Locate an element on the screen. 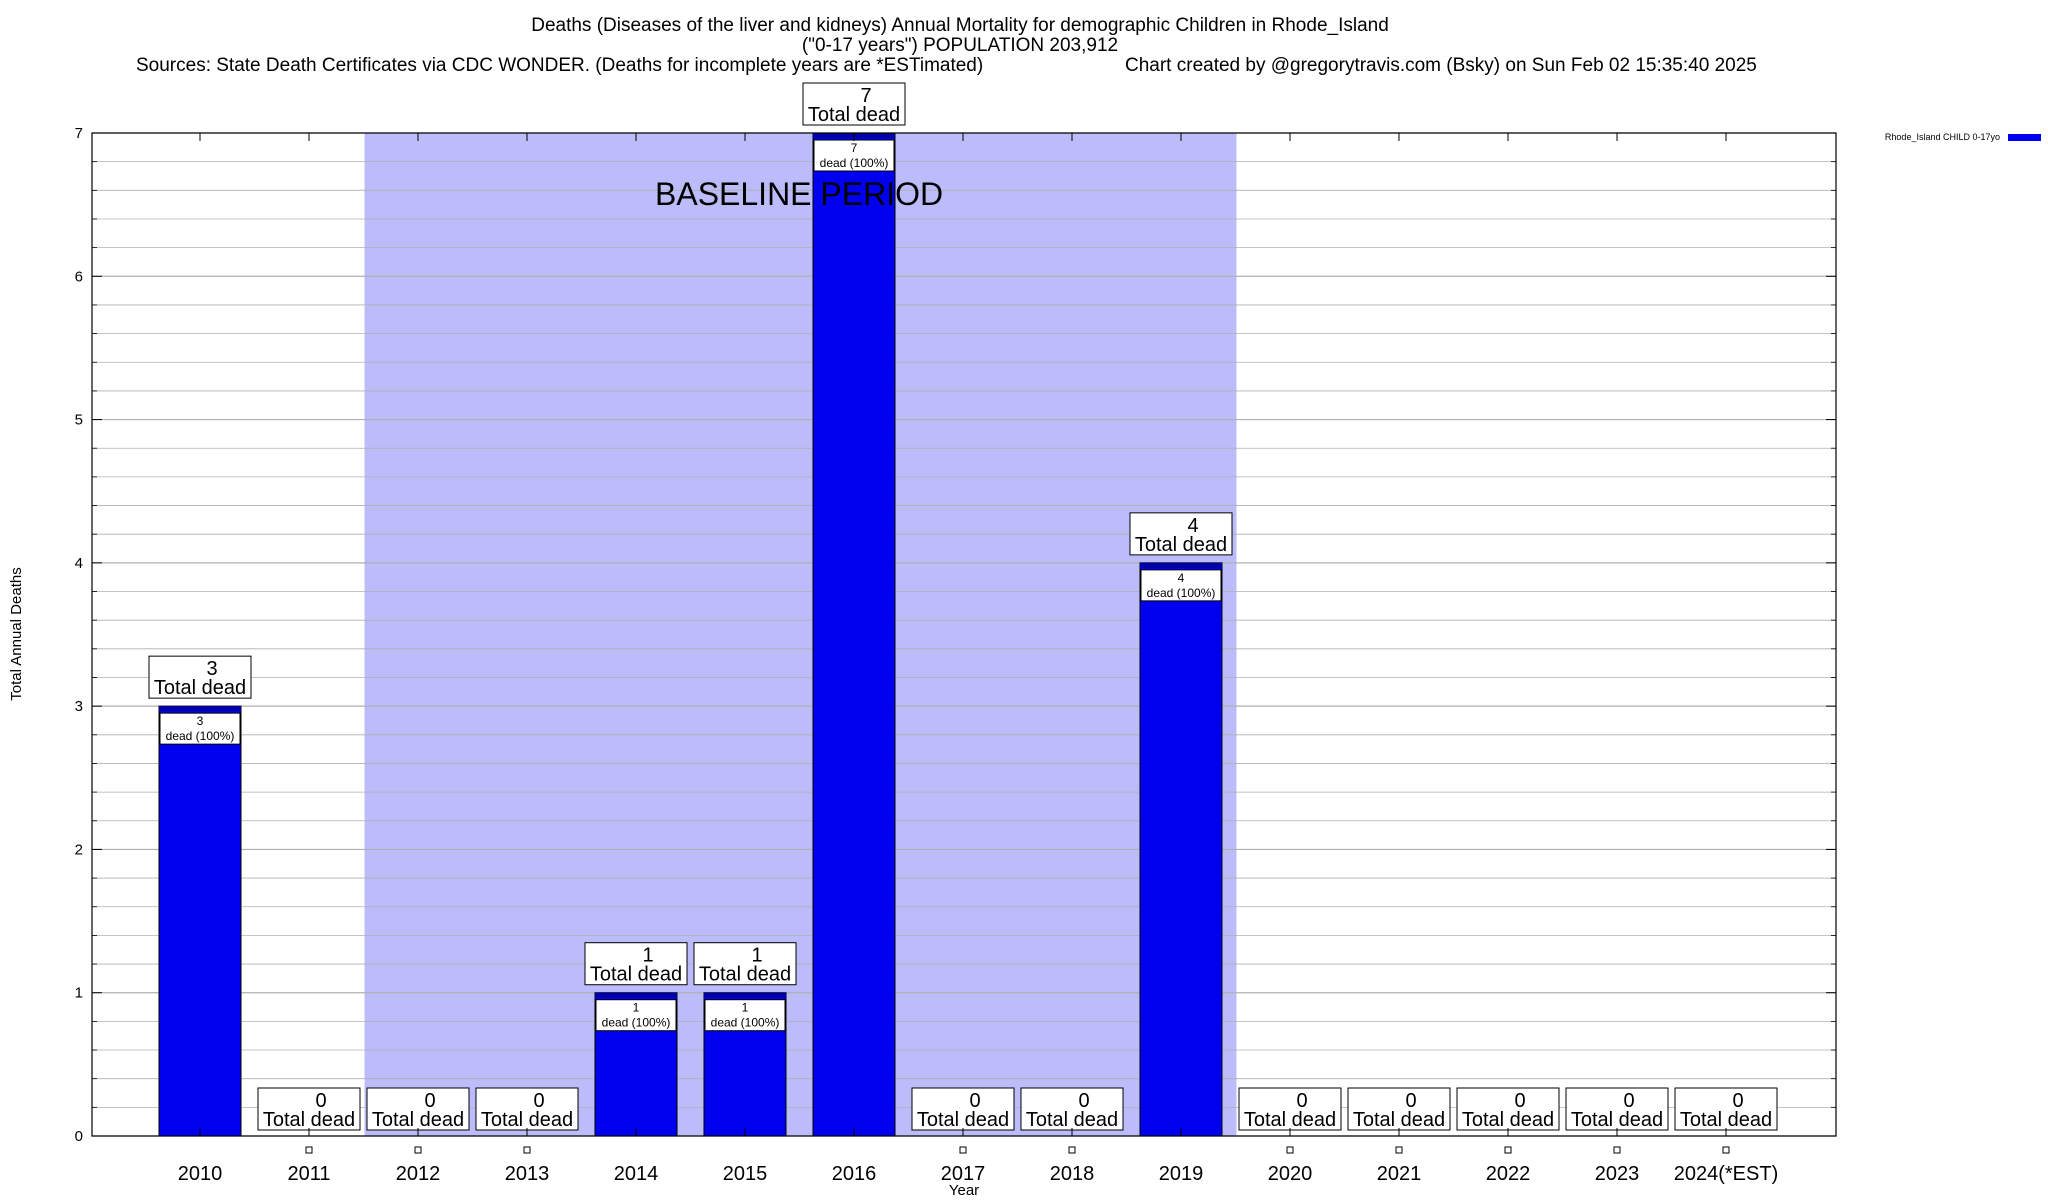 The height and width of the screenshot is (1200, 2048). baseline-label: BASELINE PERIOD is located at coordinates (799, 194).